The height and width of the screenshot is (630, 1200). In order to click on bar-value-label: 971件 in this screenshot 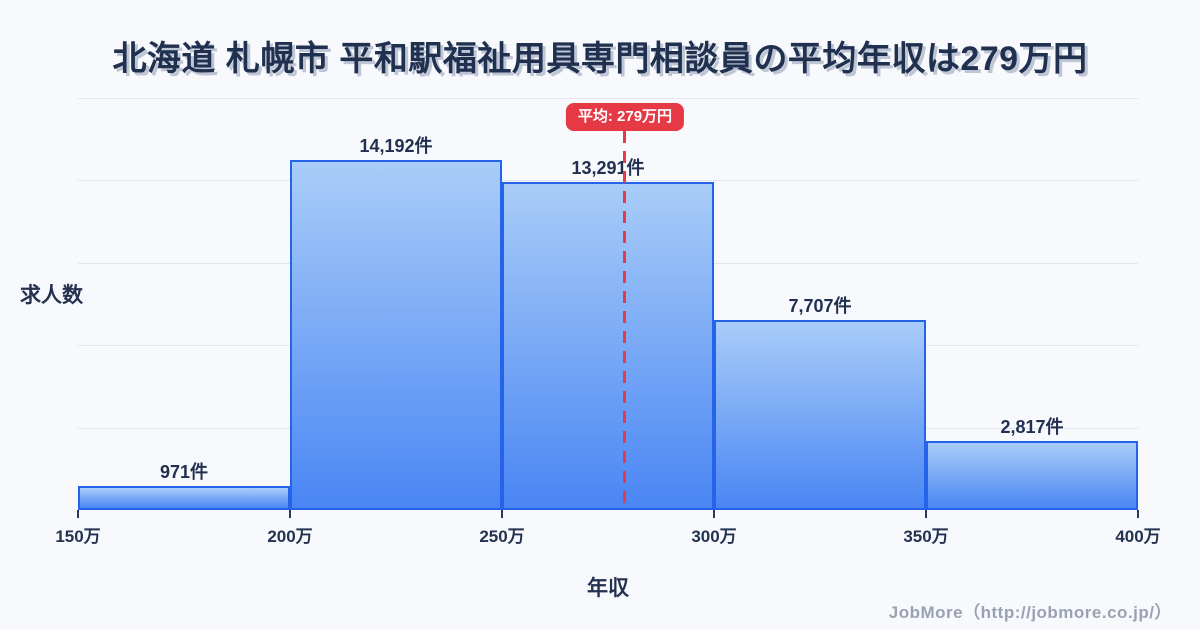, I will do `click(184, 472)`.